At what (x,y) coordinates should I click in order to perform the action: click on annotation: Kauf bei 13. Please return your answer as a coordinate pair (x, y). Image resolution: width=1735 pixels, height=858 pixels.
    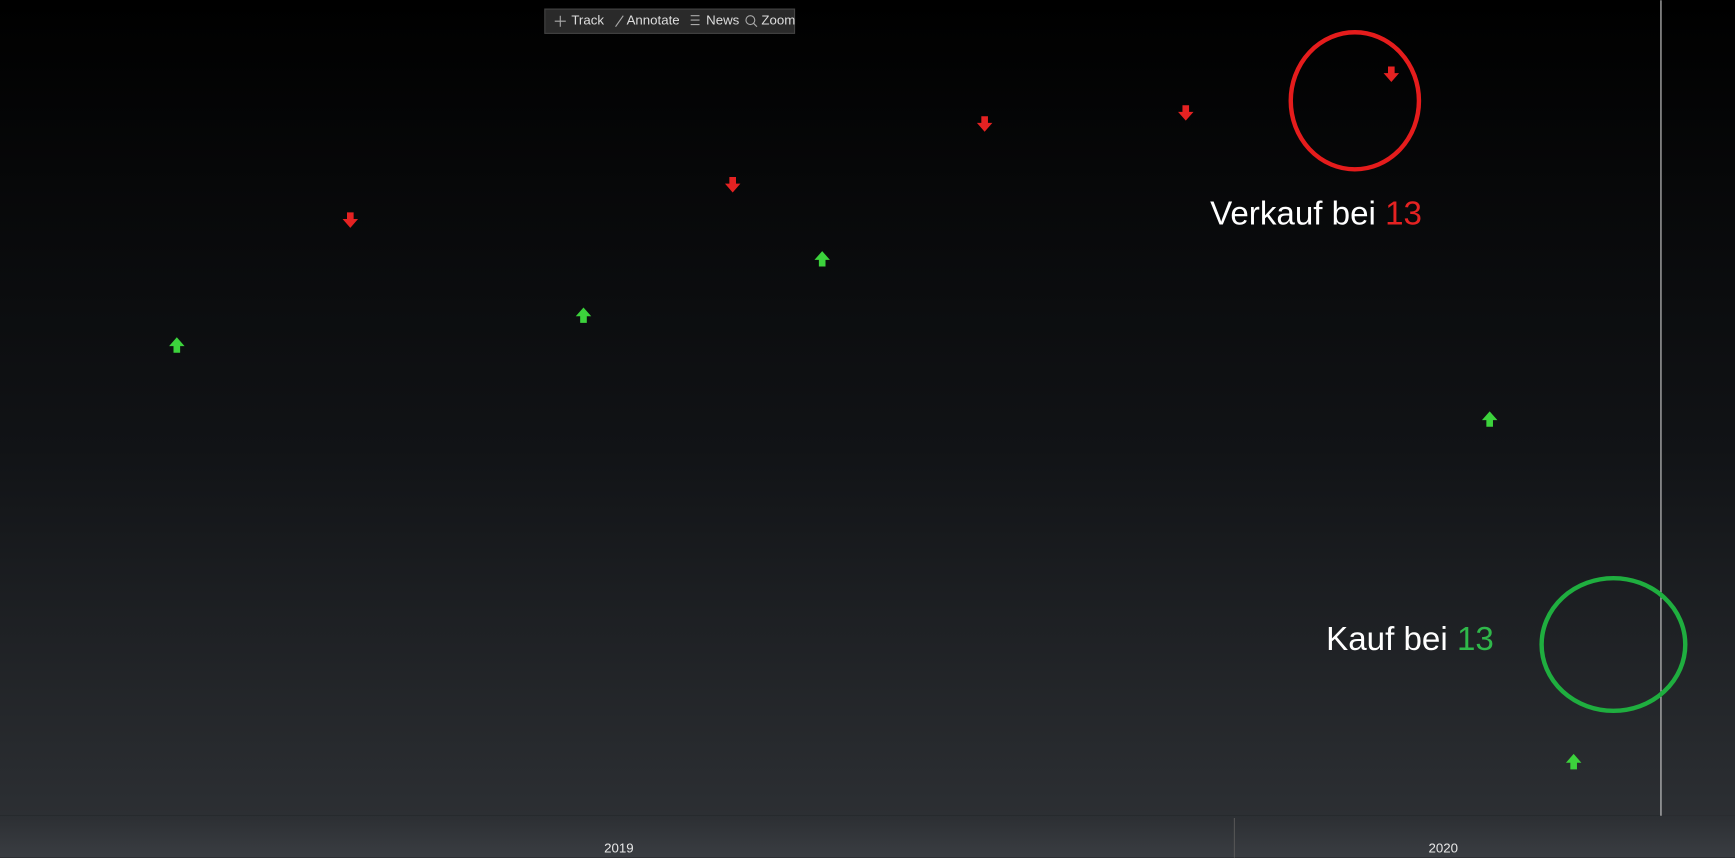
    Looking at the image, I should click on (1410, 639).